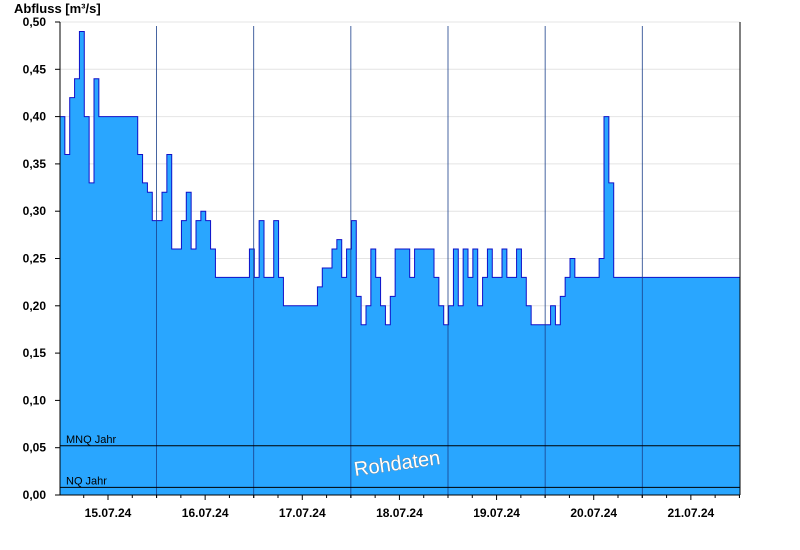  What do you see at coordinates (35, 306) in the screenshot?
I see `y-tick-label: 0,20` at bounding box center [35, 306].